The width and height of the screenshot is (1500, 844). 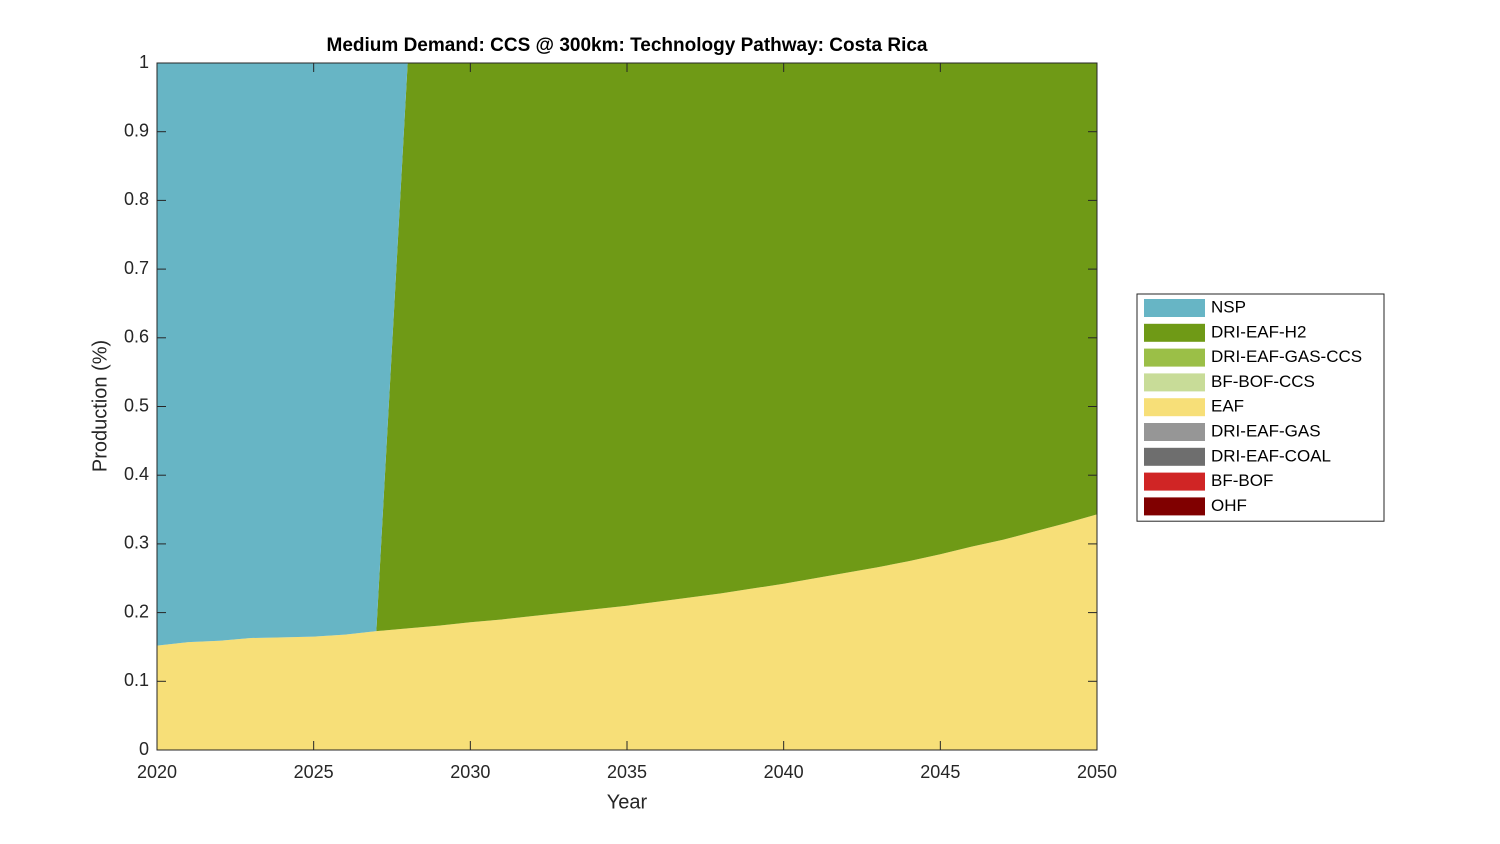 I want to click on y-tick-label: 0.4, so click(x=136, y=474).